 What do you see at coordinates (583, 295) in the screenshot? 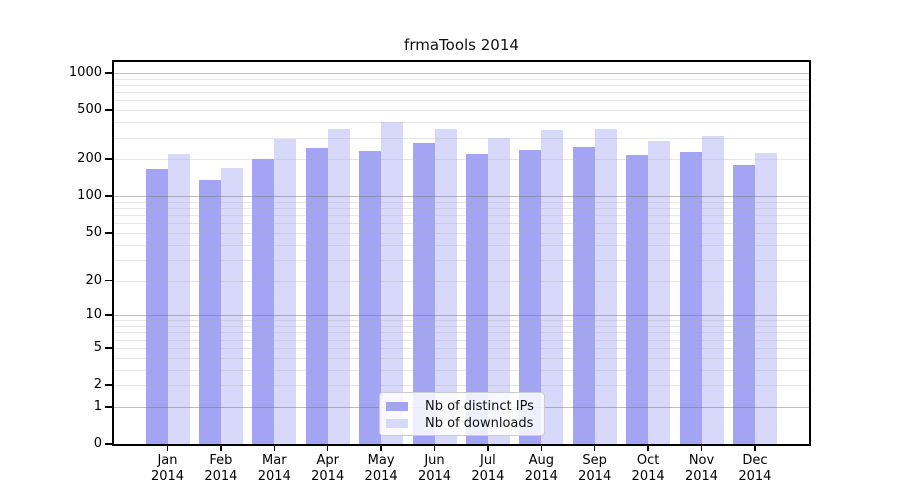
I see `bar-distinct-ips-sep` at bounding box center [583, 295].